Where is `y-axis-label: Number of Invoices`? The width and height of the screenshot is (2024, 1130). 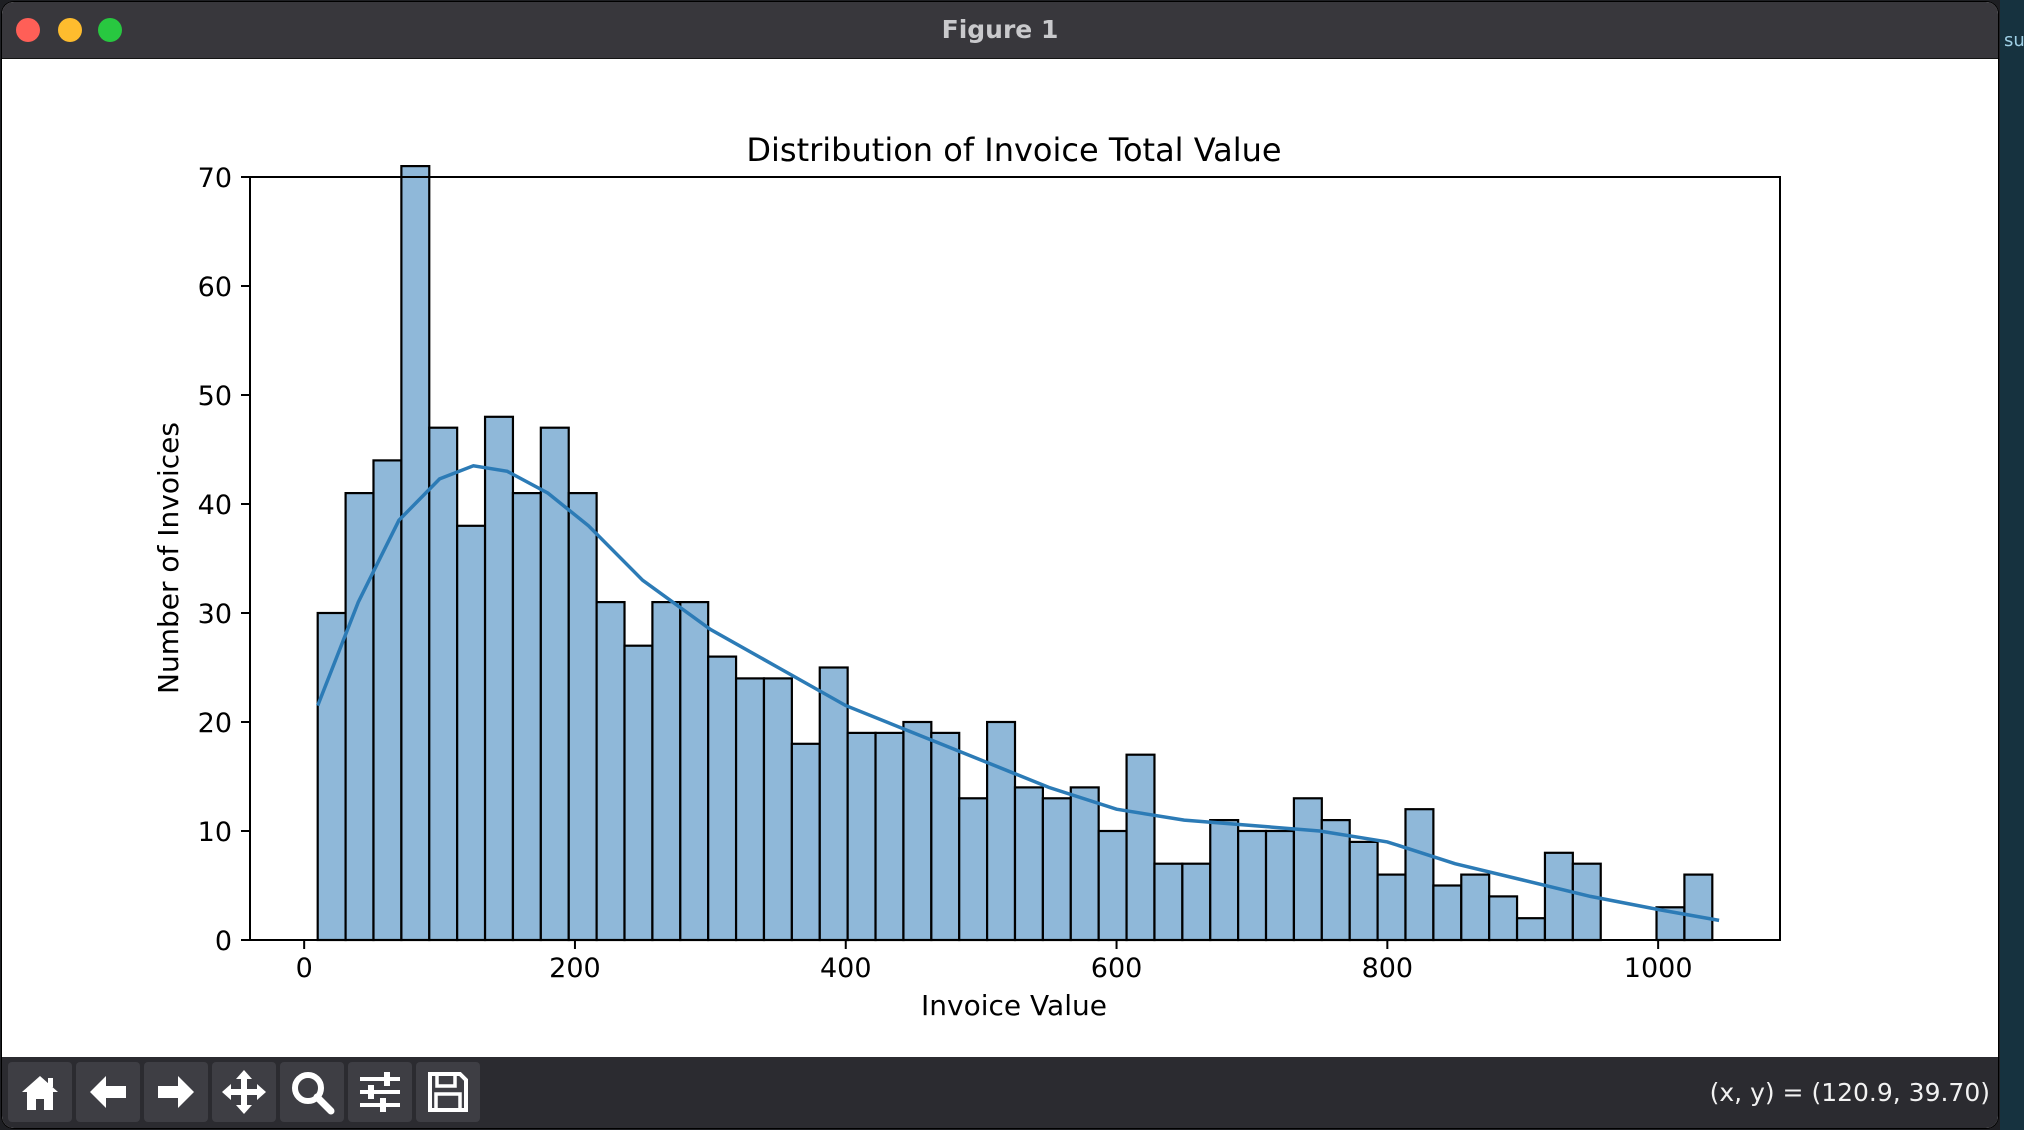 y-axis-label: Number of Invoices is located at coordinates (168, 558).